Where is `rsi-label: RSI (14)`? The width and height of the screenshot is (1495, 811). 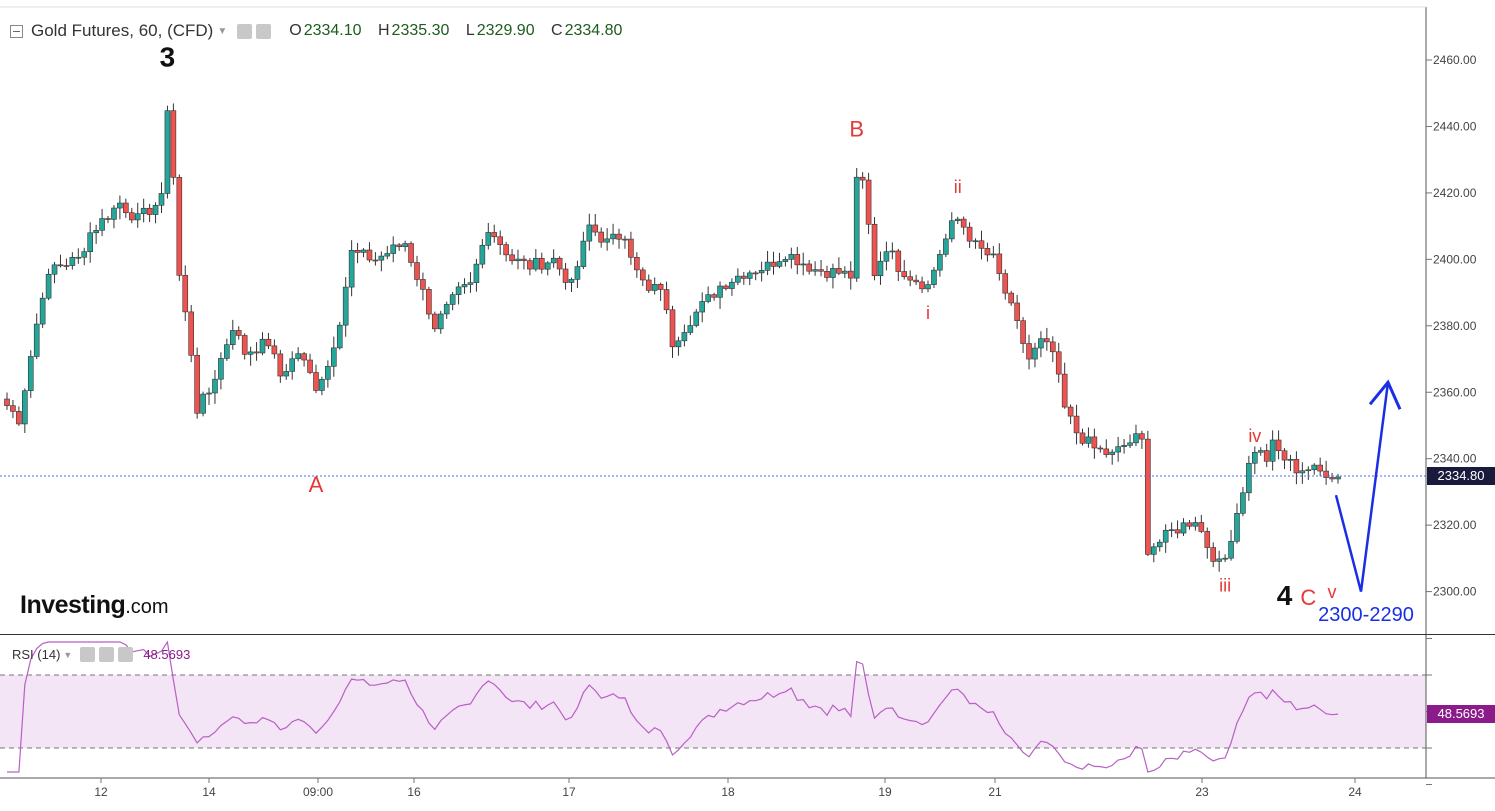 rsi-label: RSI (14) is located at coordinates (36, 654).